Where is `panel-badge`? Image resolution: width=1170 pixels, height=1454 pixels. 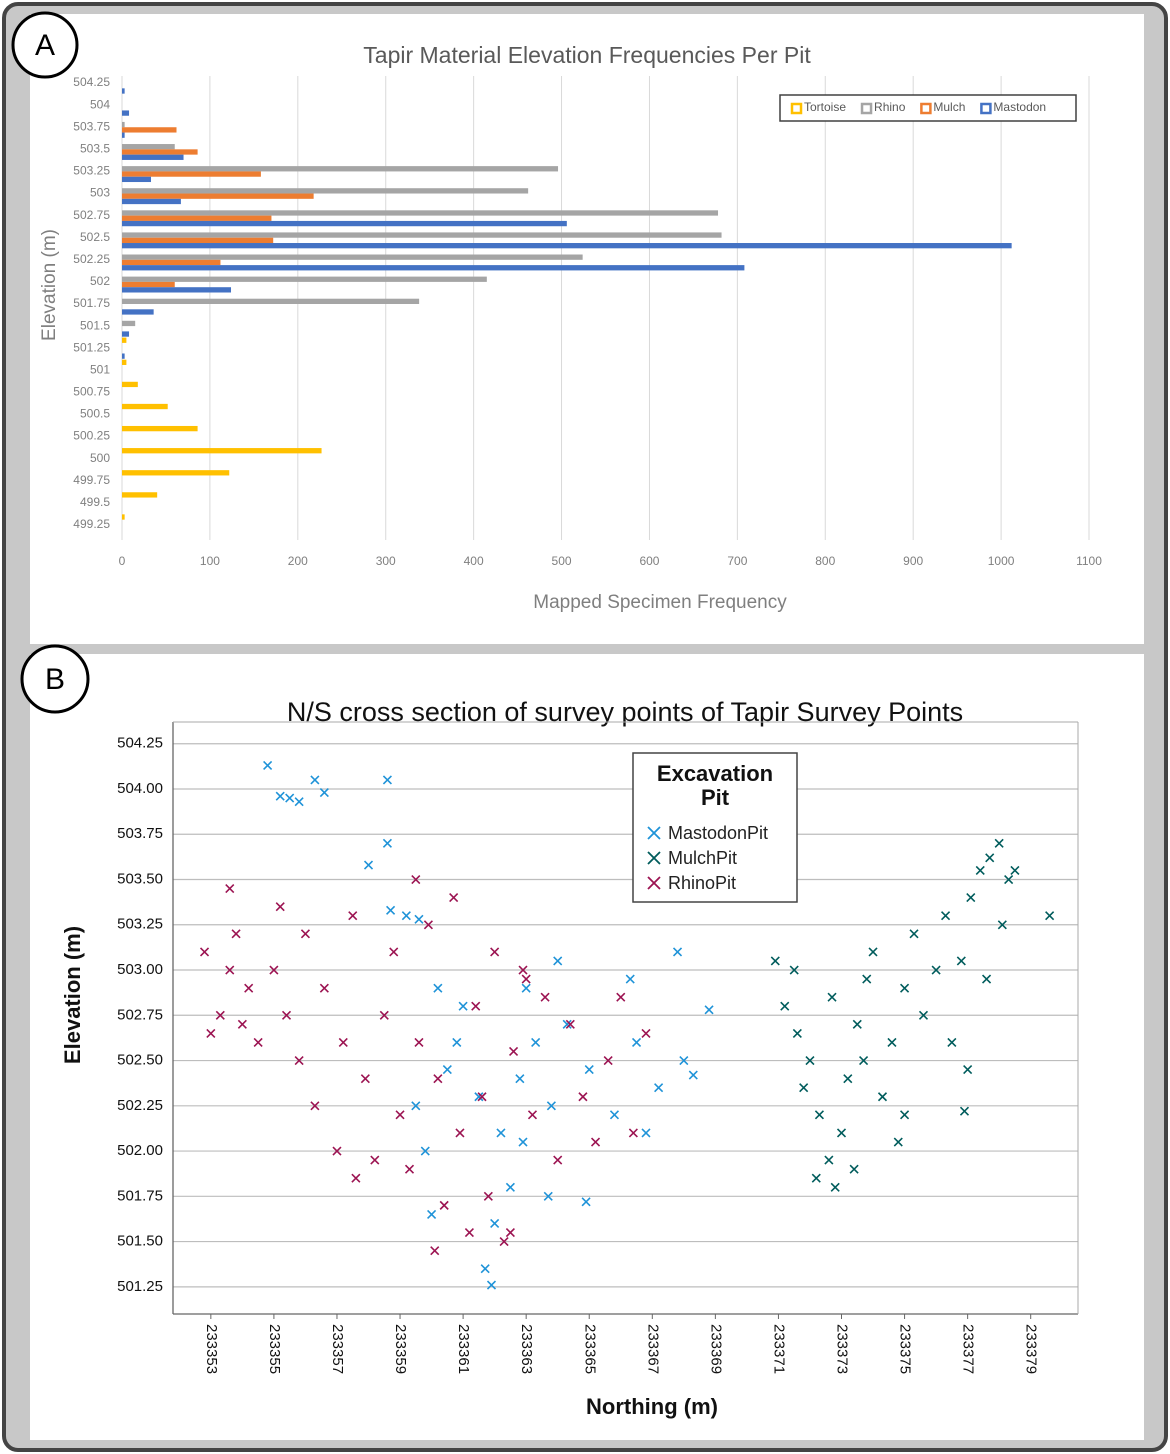
panel-badge is located at coordinates (45, 45).